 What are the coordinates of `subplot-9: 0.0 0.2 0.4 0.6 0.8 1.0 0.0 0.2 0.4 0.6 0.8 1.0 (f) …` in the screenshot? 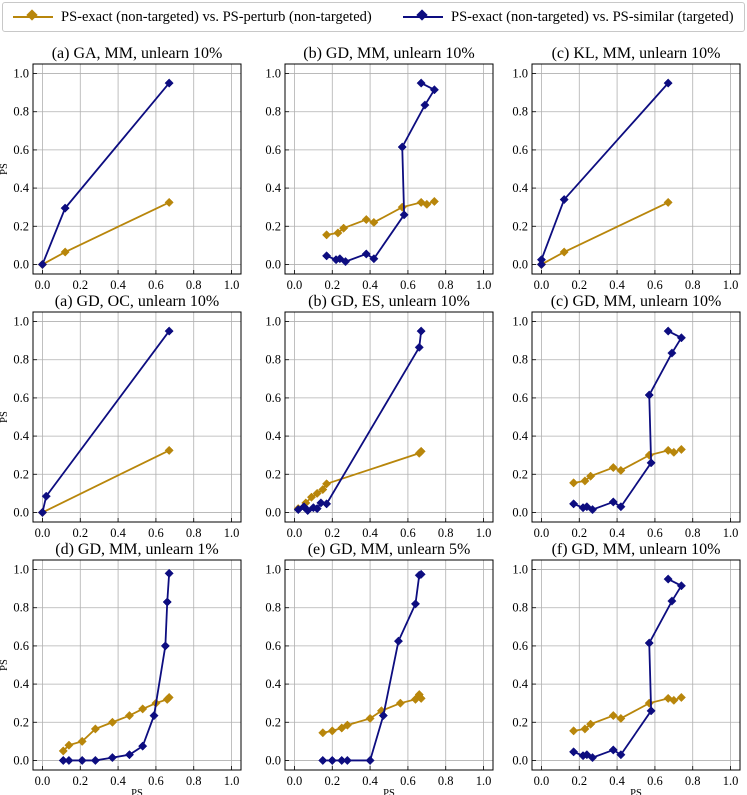 It's located at (626, 668).